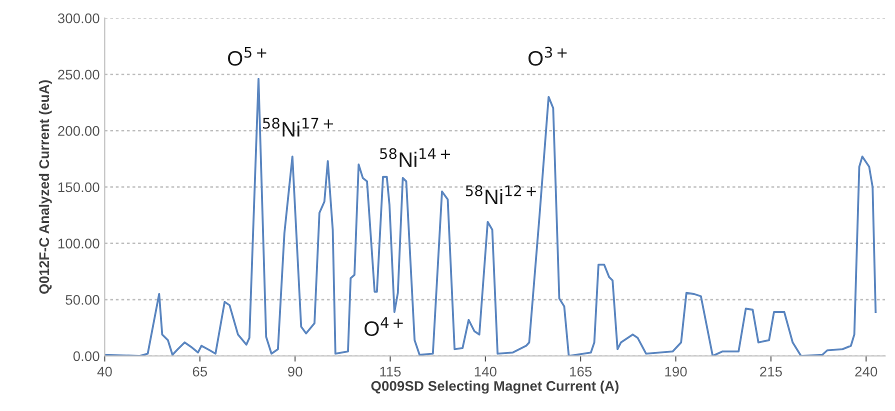  What do you see at coordinates (295, 371) in the screenshot?
I see `x-tick-label: 90` at bounding box center [295, 371].